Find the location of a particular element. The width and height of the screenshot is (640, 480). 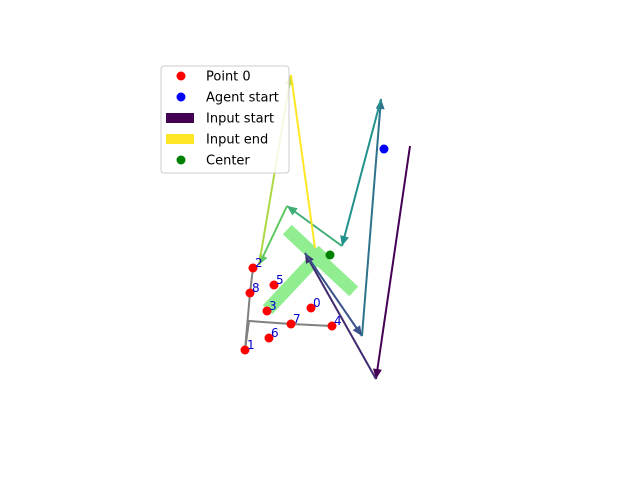

points-layer: 0 1 2 3 4 5 67 8 is located at coordinates (314, 249).